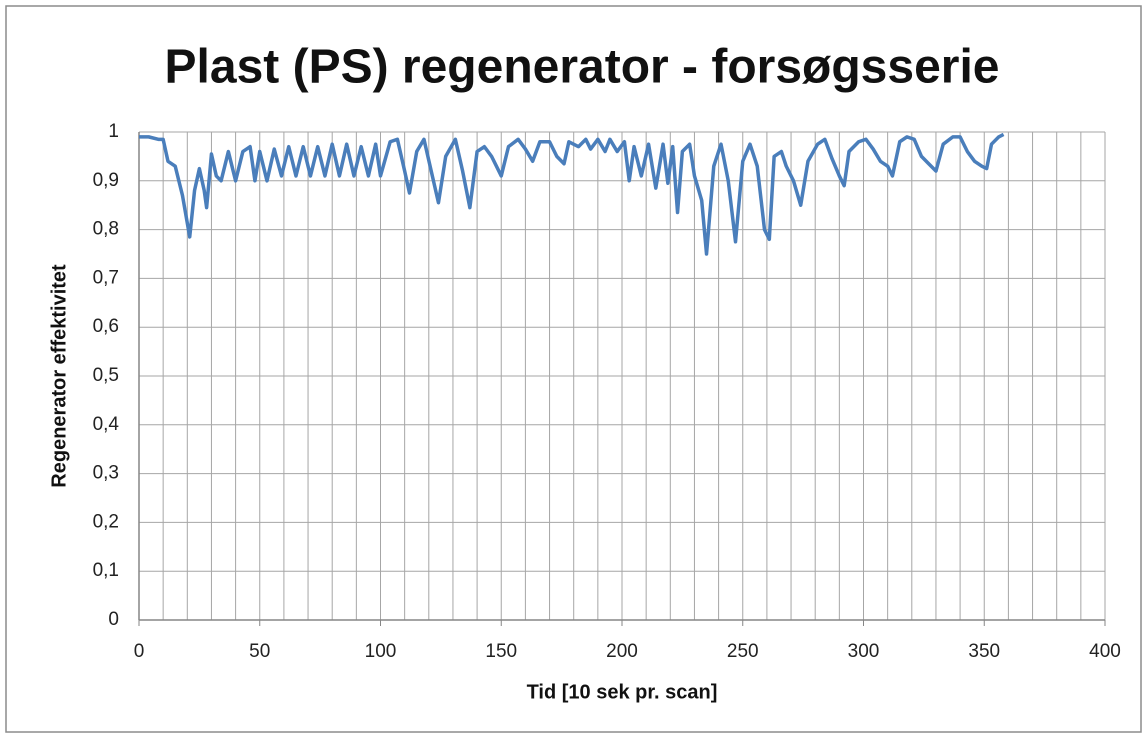  What do you see at coordinates (106, 180) in the screenshot?
I see `y-tick-label: 0,9` at bounding box center [106, 180].